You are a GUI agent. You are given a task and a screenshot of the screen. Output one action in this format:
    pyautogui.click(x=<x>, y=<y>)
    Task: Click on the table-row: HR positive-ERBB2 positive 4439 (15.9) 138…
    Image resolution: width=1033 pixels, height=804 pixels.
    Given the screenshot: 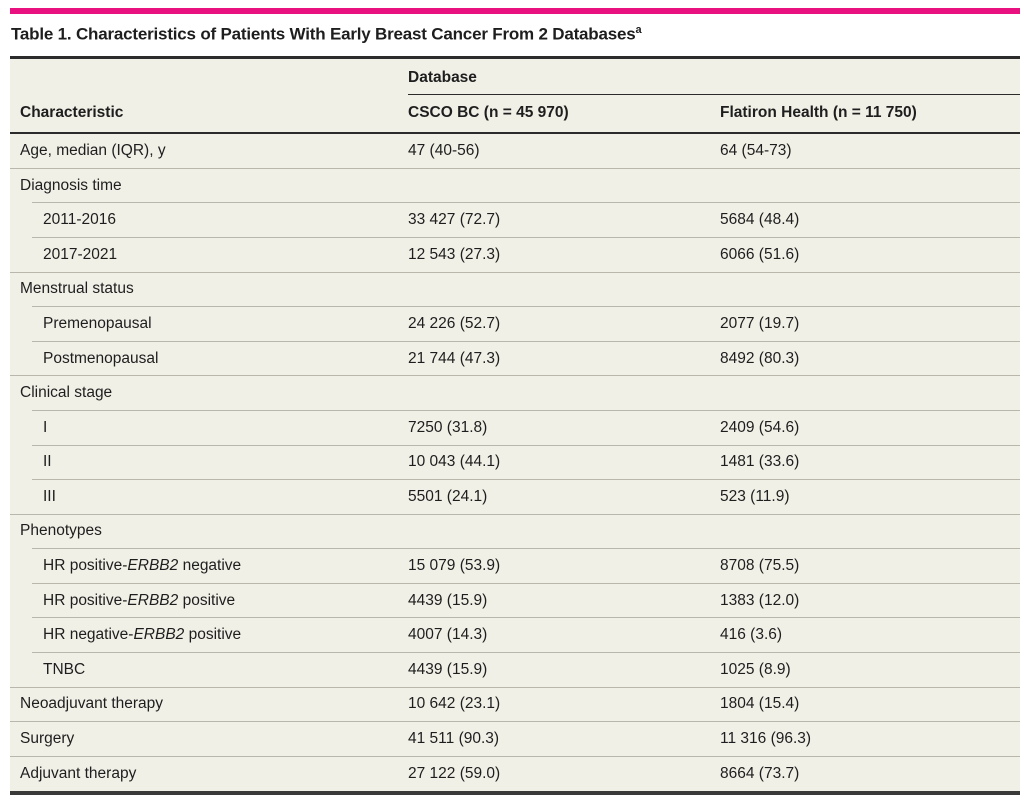 What is the action you would take?
    pyautogui.click(x=515, y=600)
    